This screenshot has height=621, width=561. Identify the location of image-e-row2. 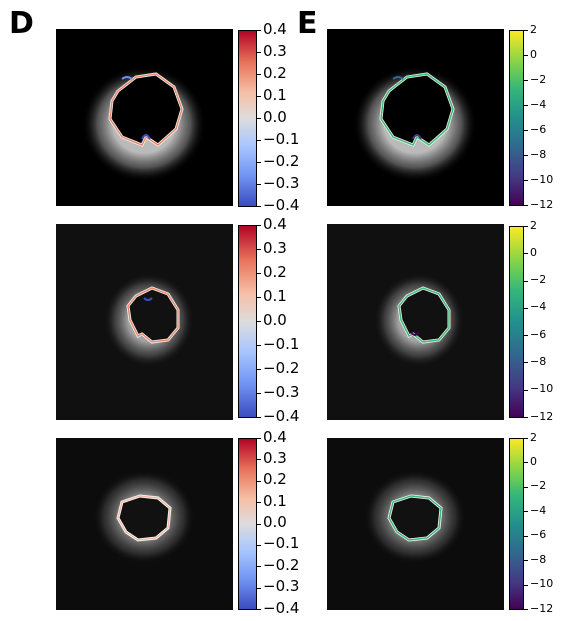
(415, 322).